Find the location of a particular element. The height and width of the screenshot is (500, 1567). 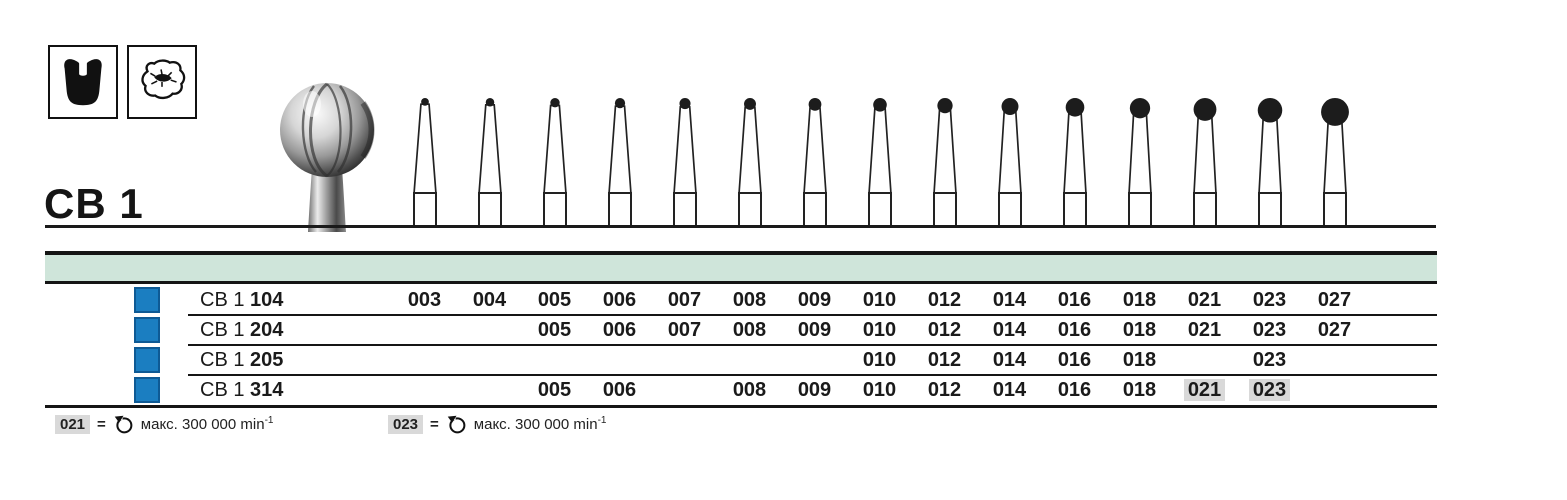

occlusal-surface-icon is located at coordinates (163, 79).